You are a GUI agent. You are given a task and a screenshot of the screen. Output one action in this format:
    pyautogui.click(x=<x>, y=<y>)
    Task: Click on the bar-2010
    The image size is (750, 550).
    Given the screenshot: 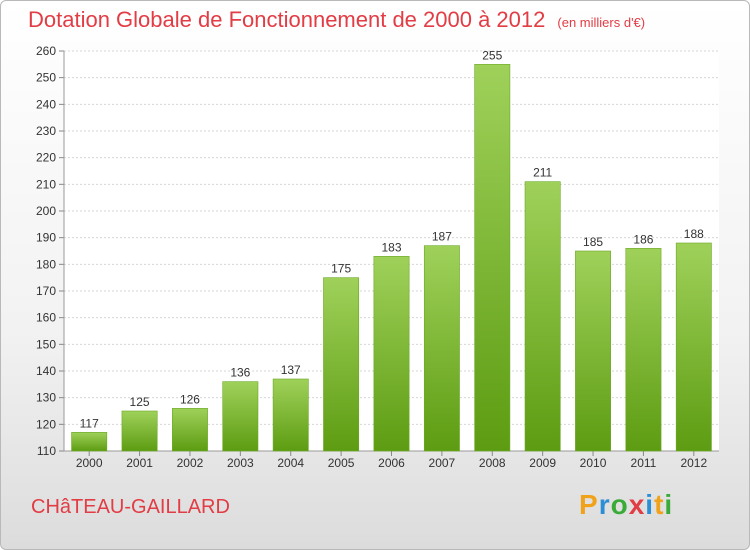 What is the action you would take?
    pyautogui.click(x=593, y=351)
    